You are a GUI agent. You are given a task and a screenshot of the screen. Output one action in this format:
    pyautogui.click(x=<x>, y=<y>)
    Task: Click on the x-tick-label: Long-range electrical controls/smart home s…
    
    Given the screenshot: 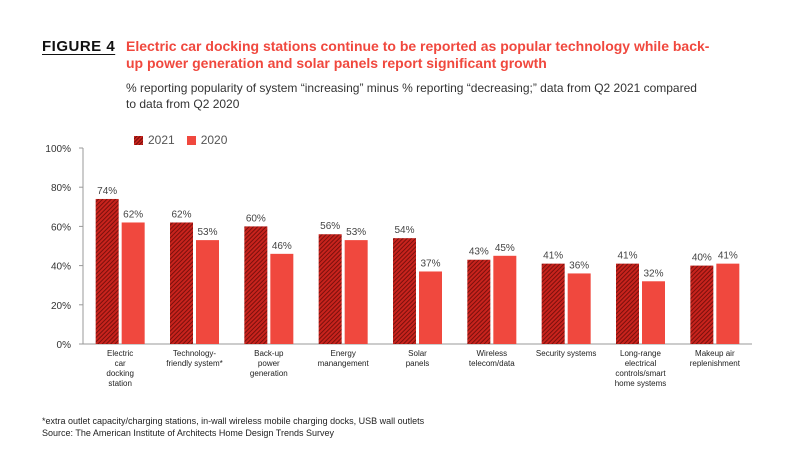 What is the action you would take?
    pyautogui.click(x=641, y=368)
    